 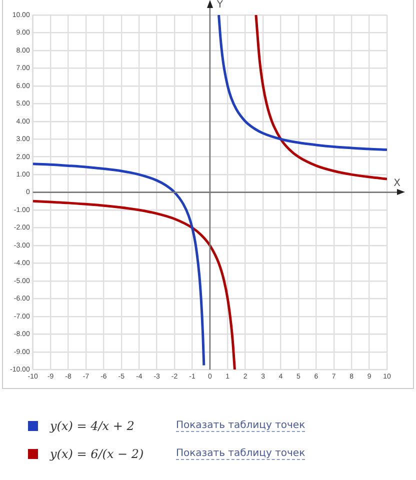 I want to click on y-axis-title: Y, so click(x=220, y=5).